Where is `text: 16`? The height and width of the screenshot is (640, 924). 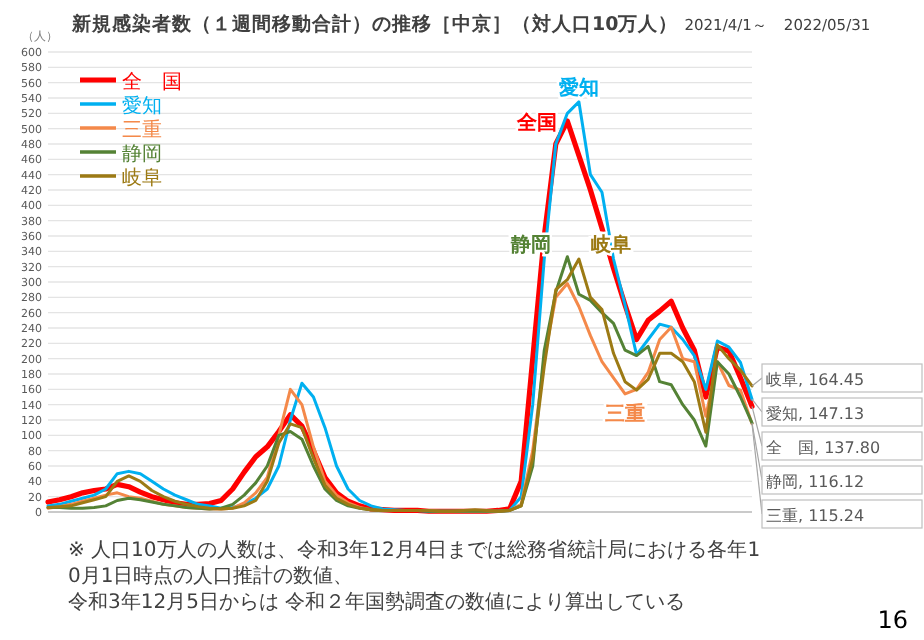
text: 16 is located at coordinates (892, 620).